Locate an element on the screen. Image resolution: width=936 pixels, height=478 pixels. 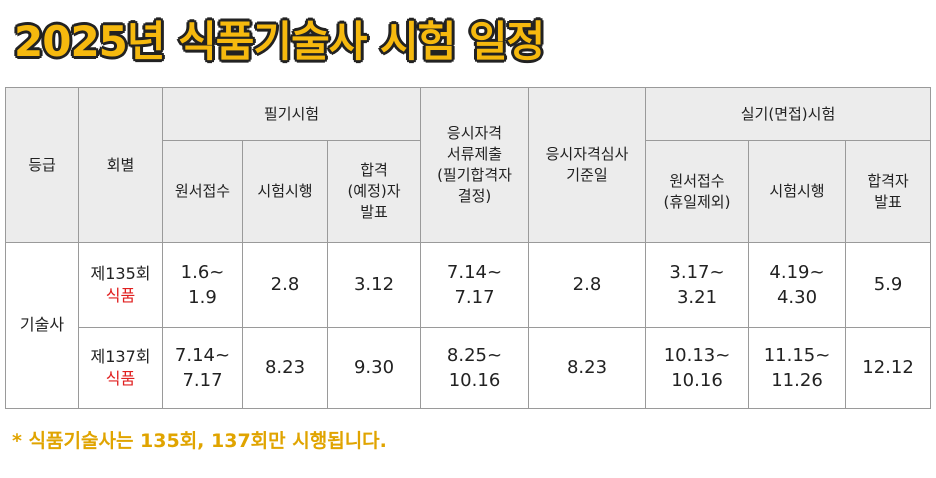
date-cell: 3.12 is located at coordinates (374, 285).